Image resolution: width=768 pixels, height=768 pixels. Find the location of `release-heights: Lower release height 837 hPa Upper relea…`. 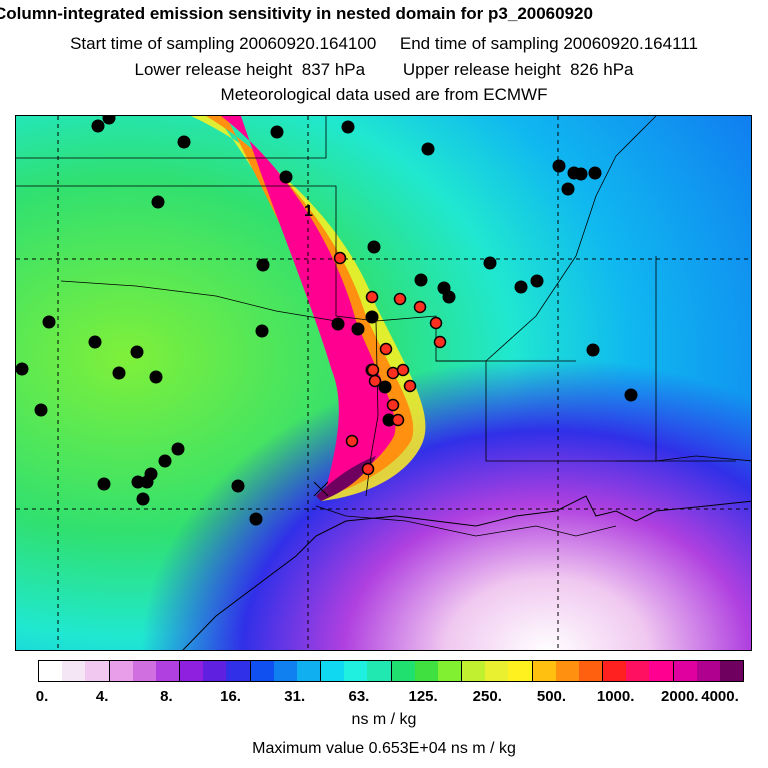

release-heights: Lower release height 837 hPa Upper relea… is located at coordinates (384, 69).